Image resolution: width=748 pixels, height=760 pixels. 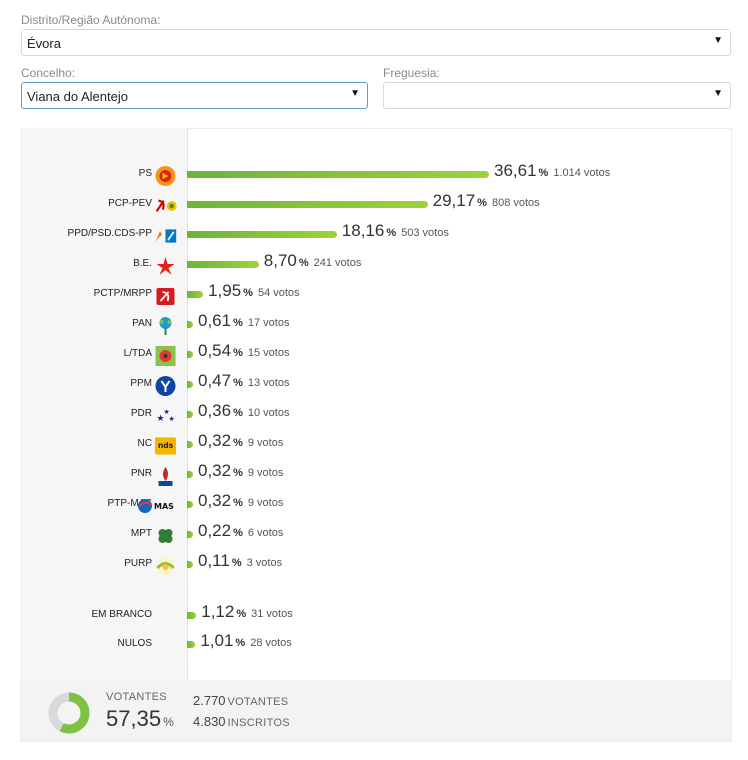 I want to click on ptp-mas-logo-icon: MAS, so click(x=157, y=506).